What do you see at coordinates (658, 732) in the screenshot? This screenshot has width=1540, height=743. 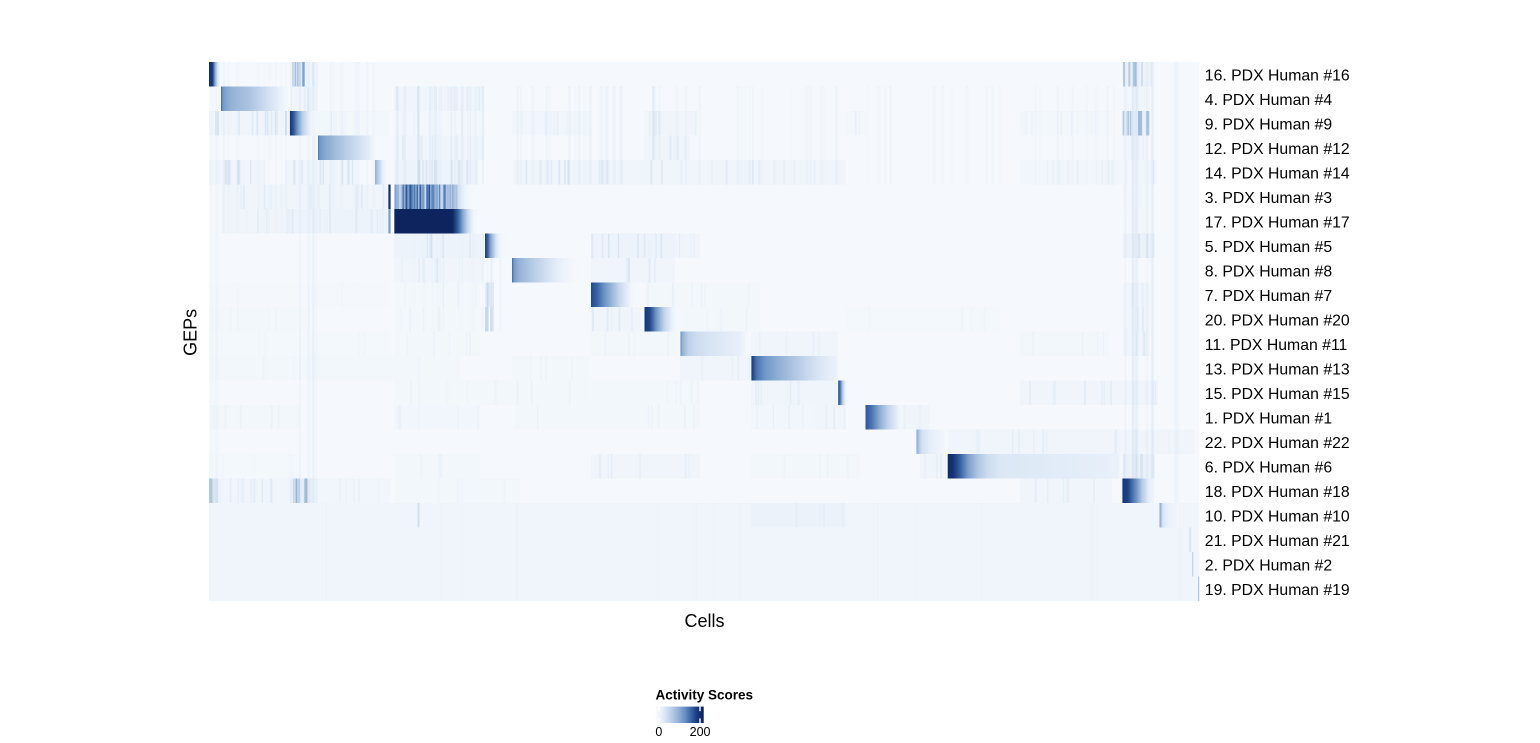 I see `svg-text: 0` at bounding box center [658, 732].